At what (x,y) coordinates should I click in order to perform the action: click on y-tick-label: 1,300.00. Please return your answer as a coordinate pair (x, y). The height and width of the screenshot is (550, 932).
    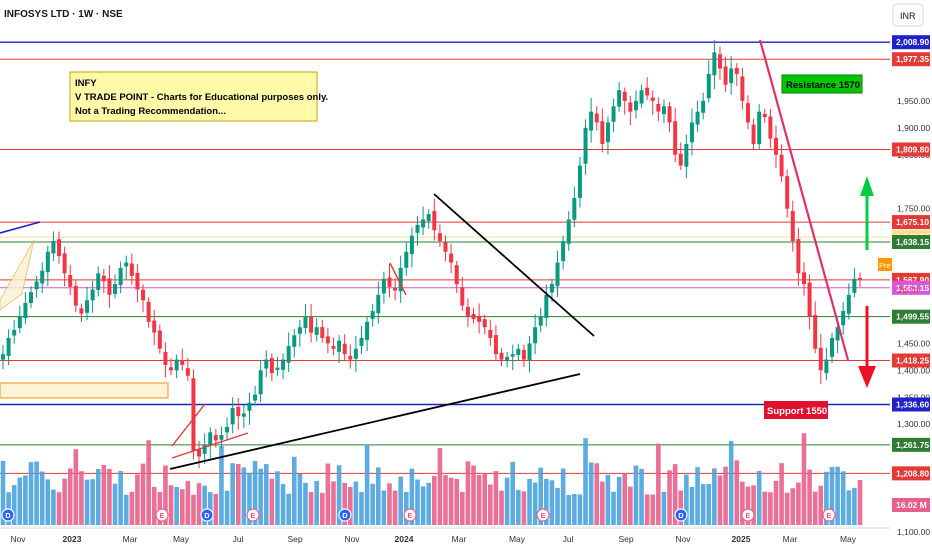
    Looking at the image, I should click on (913, 424).